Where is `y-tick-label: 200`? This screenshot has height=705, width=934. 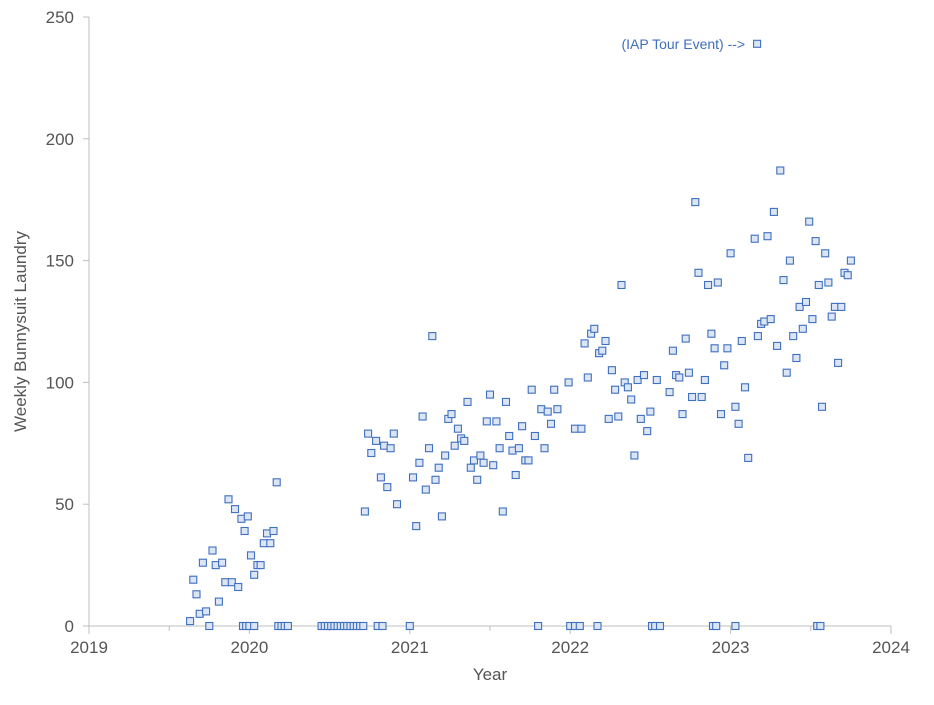 y-tick-label: 200 is located at coordinates (60, 139).